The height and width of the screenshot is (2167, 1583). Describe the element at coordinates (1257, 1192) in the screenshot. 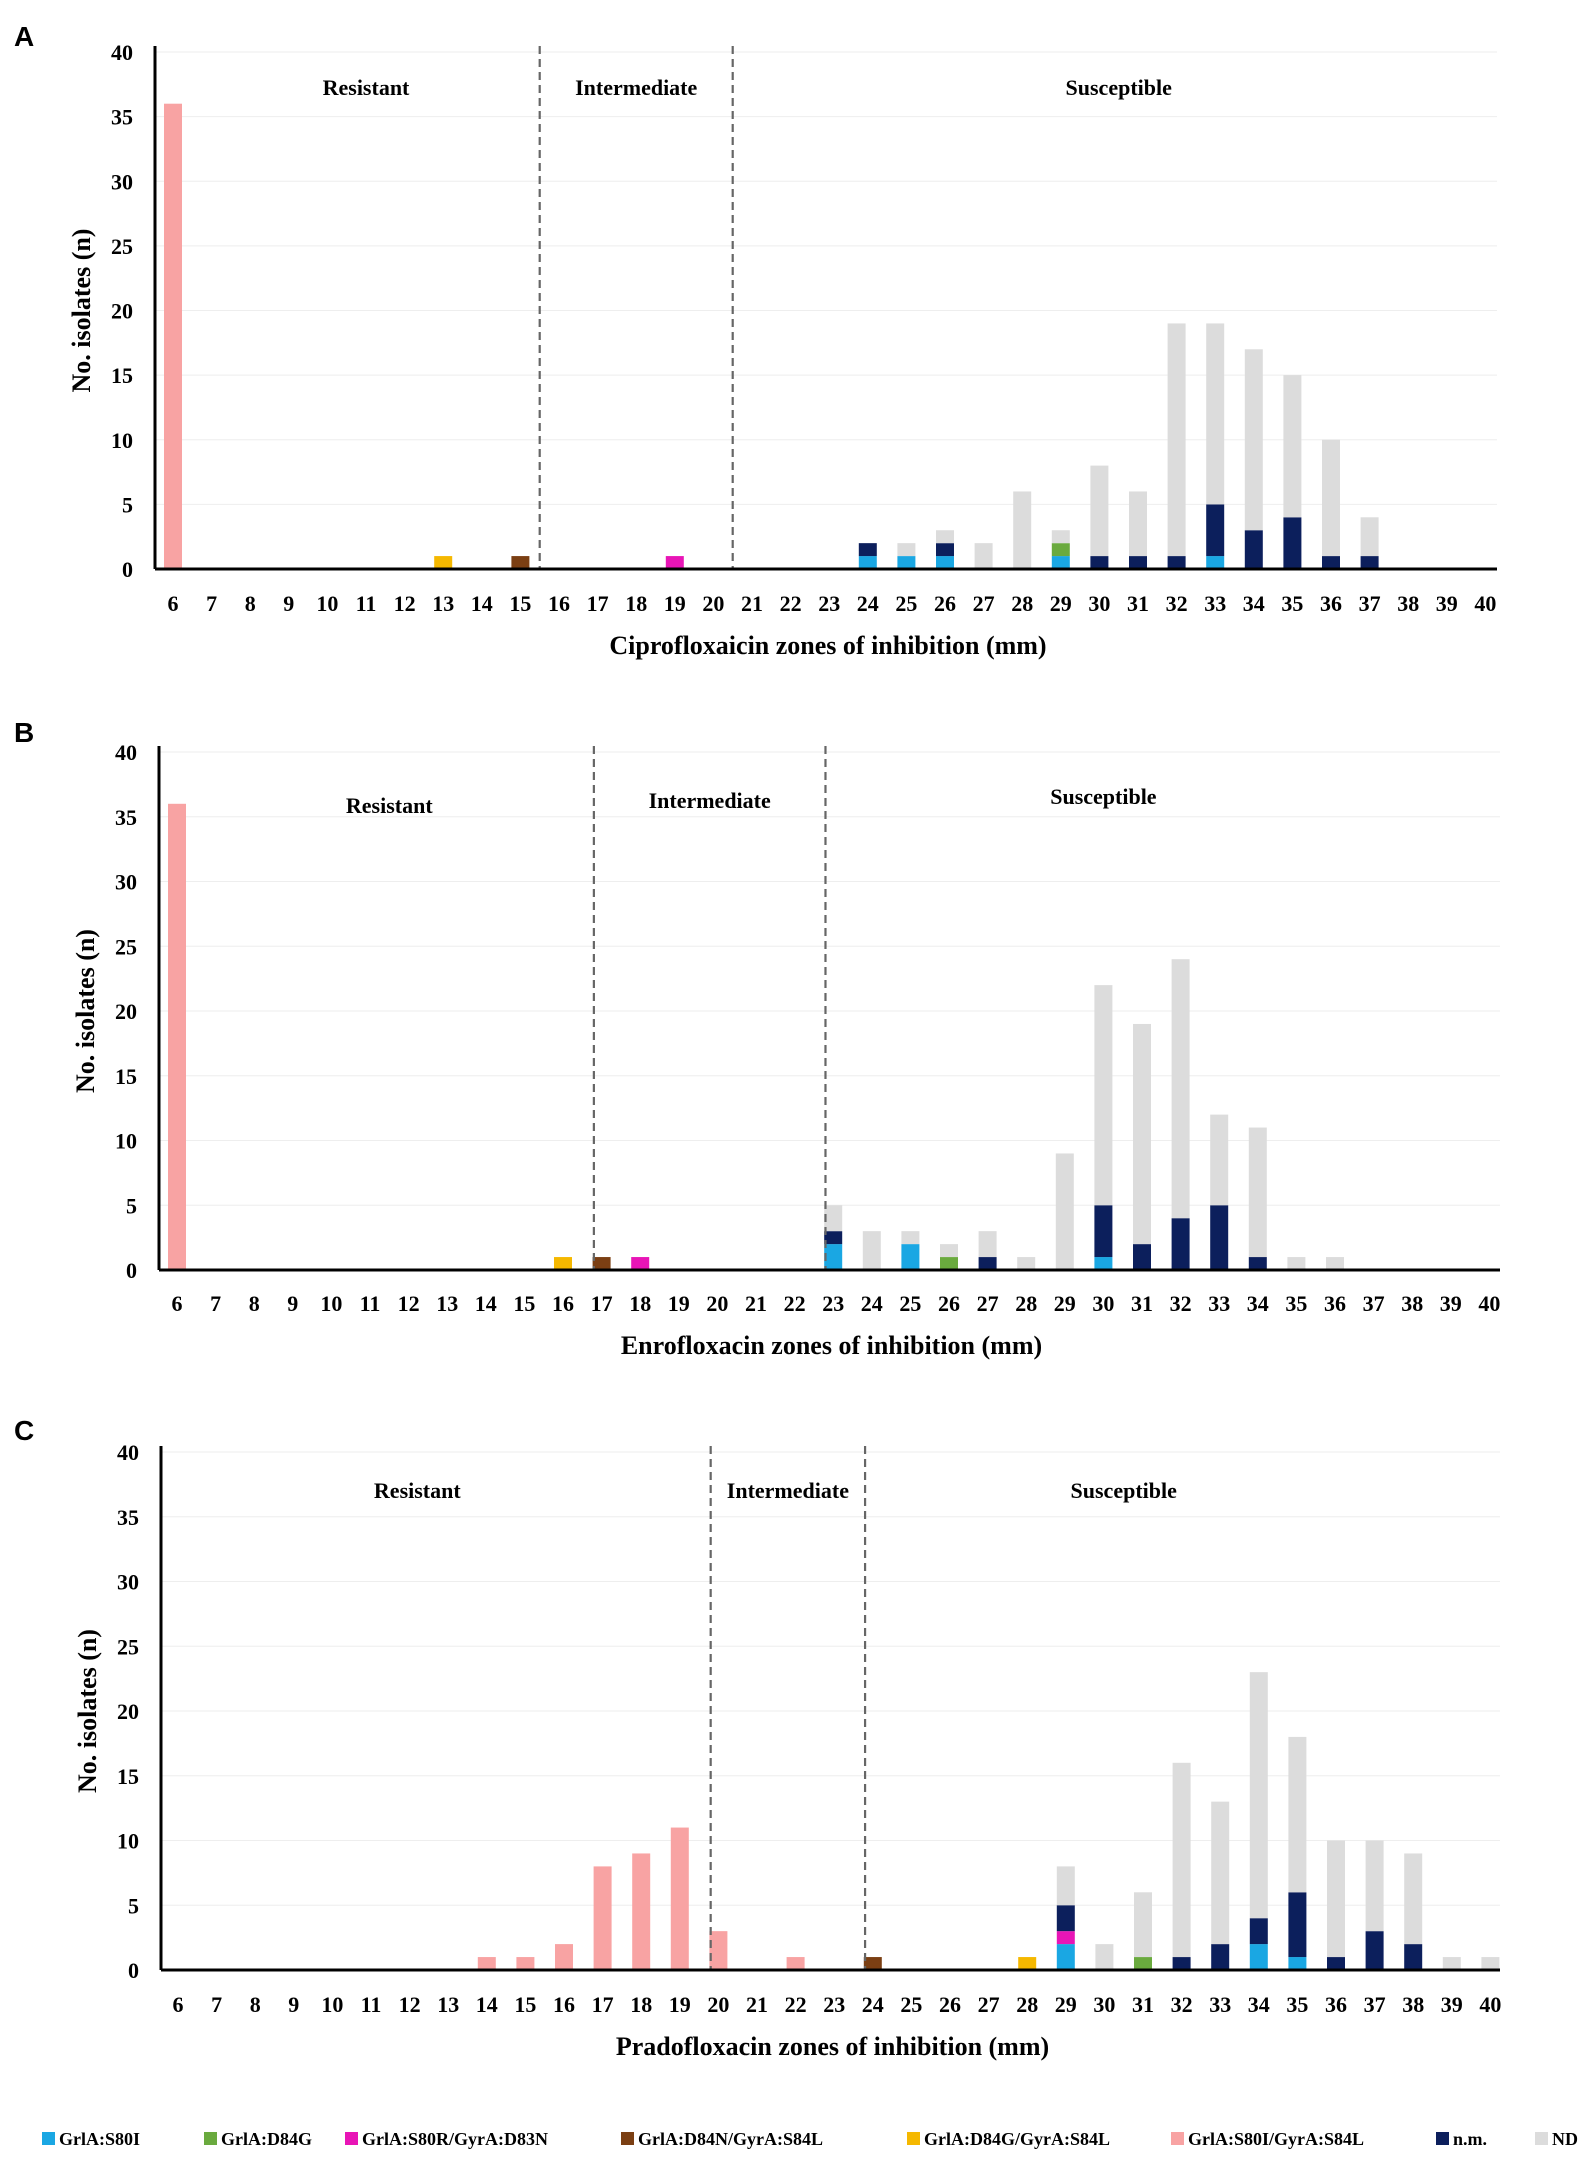

I see `panel-b-bar-34-nd` at that location.